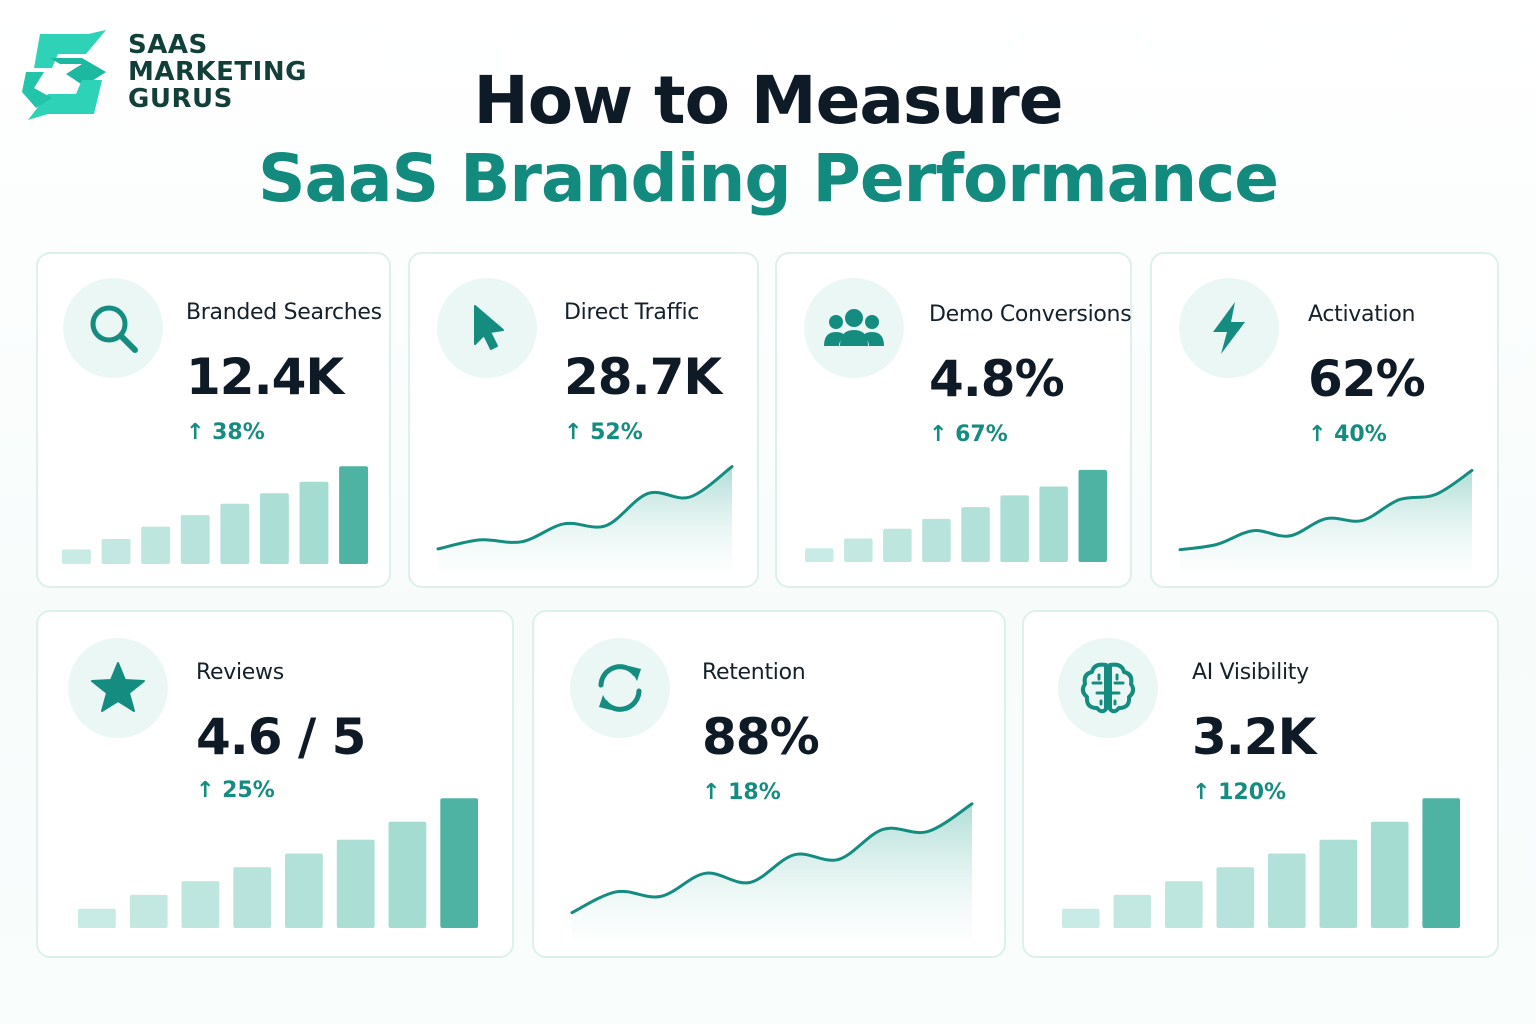 This screenshot has width=1536, height=1024. What do you see at coordinates (741, 792) in the screenshot?
I see `metric-change: ↑ 18%` at bounding box center [741, 792].